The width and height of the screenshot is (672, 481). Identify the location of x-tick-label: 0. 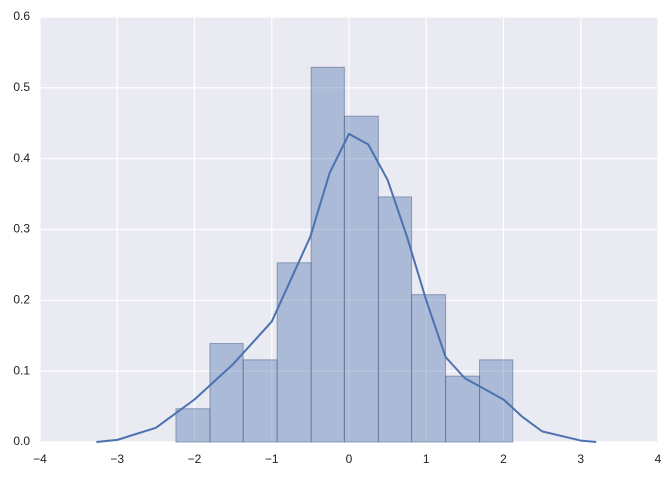
(349, 459).